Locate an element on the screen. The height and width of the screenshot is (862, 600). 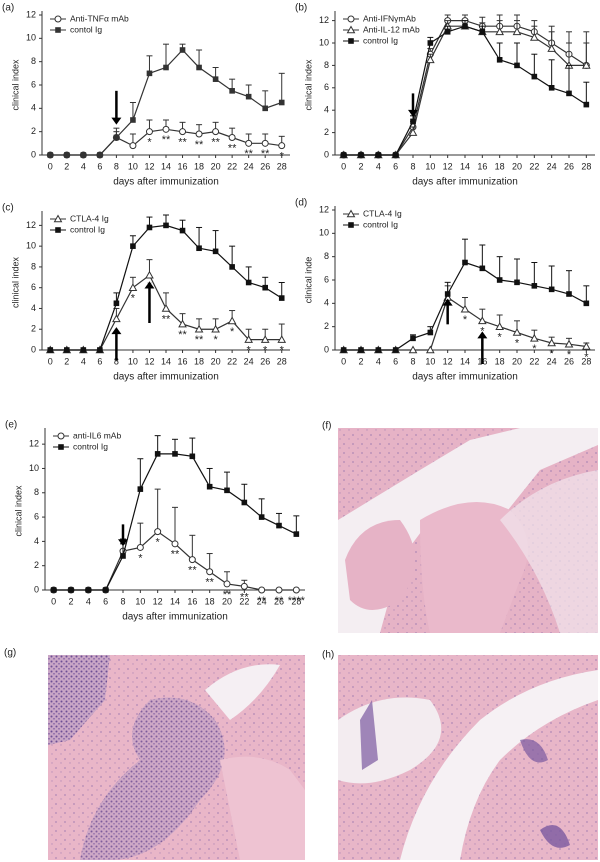
x-tick-label: 14 is located at coordinates (166, 361).